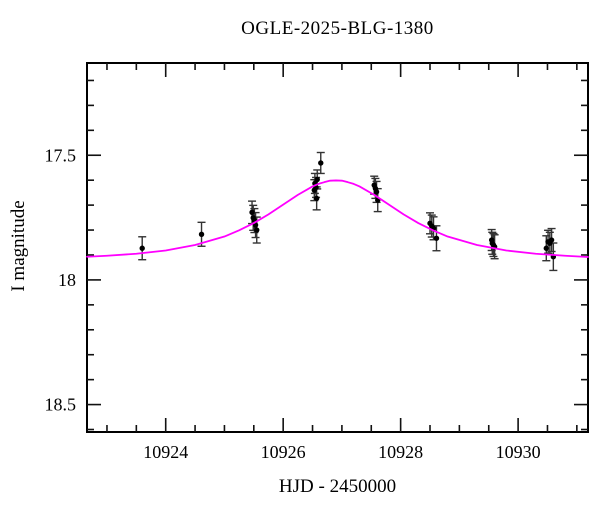  What do you see at coordinates (518, 452) in the screenshot?
I see `x-tick-label: 10930` at bounding box center [518, 452].